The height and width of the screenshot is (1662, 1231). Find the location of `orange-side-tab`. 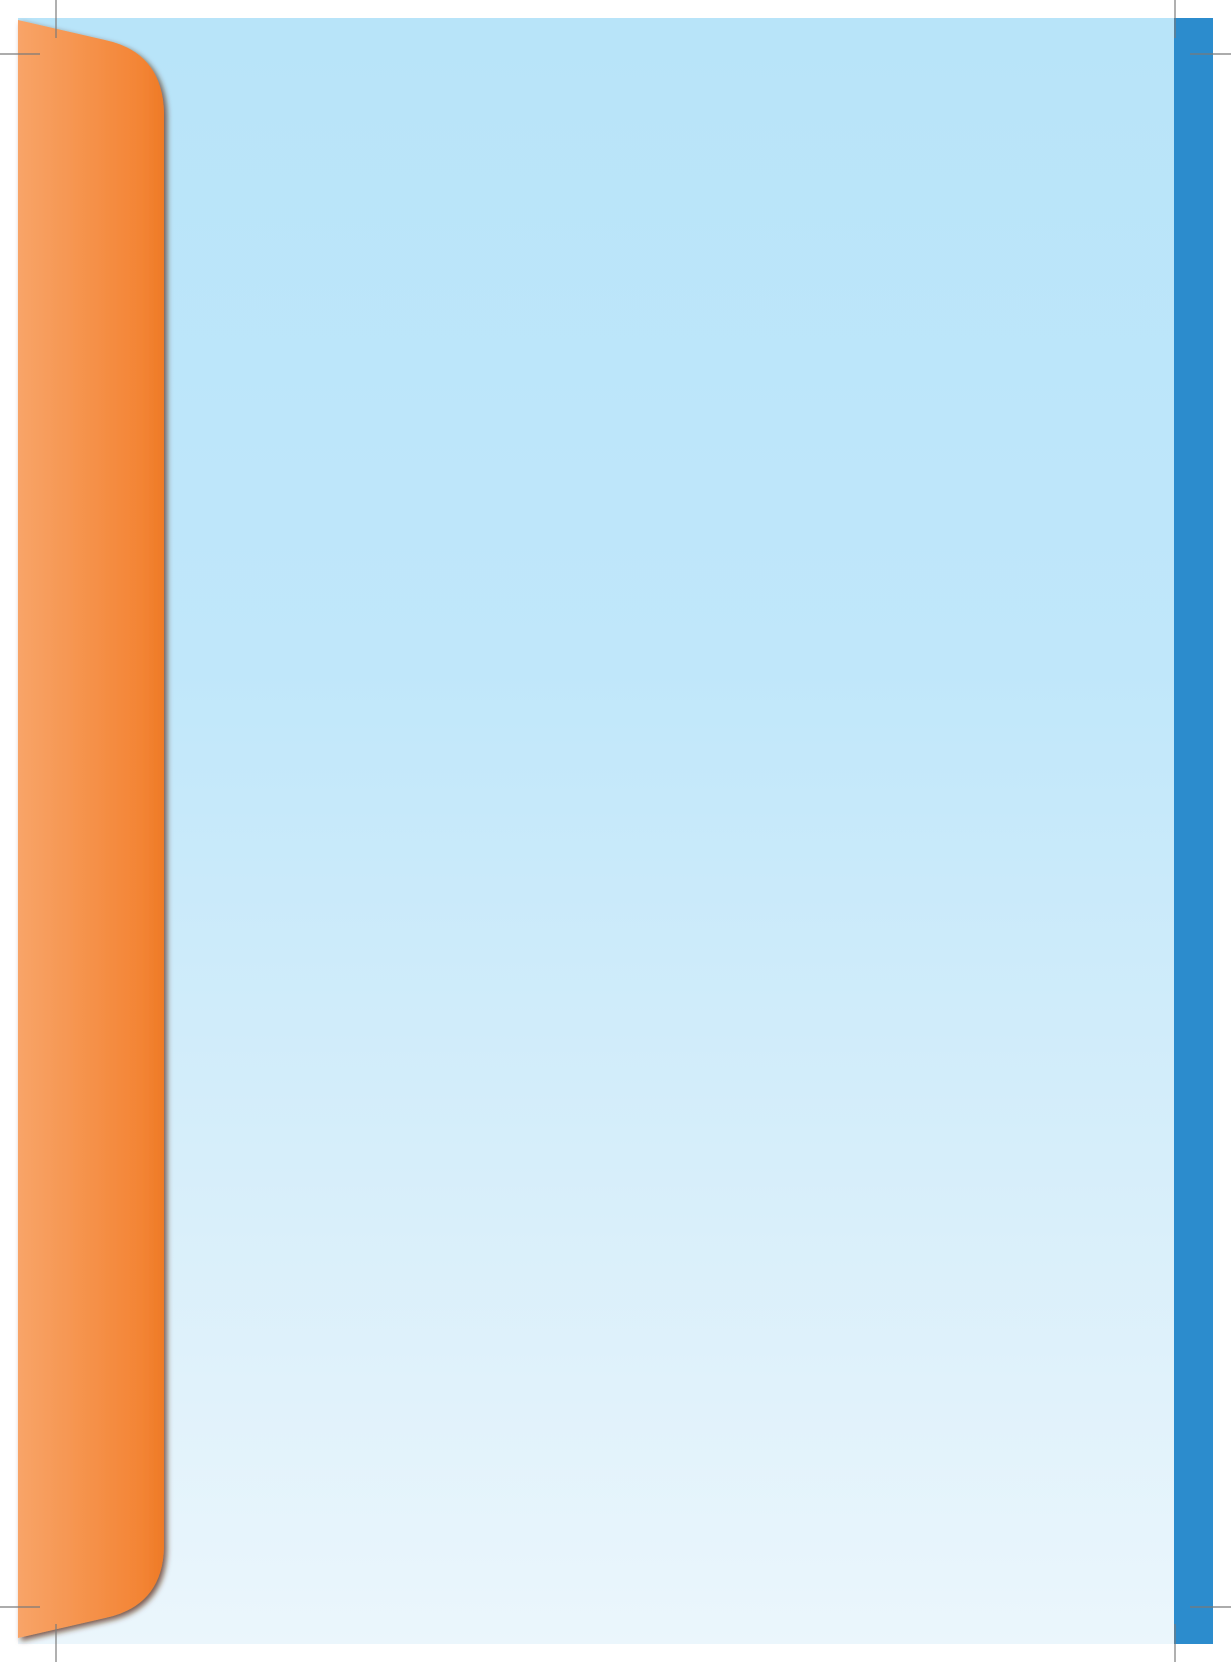

orange-side-tab is located at coordinates (91, 829).